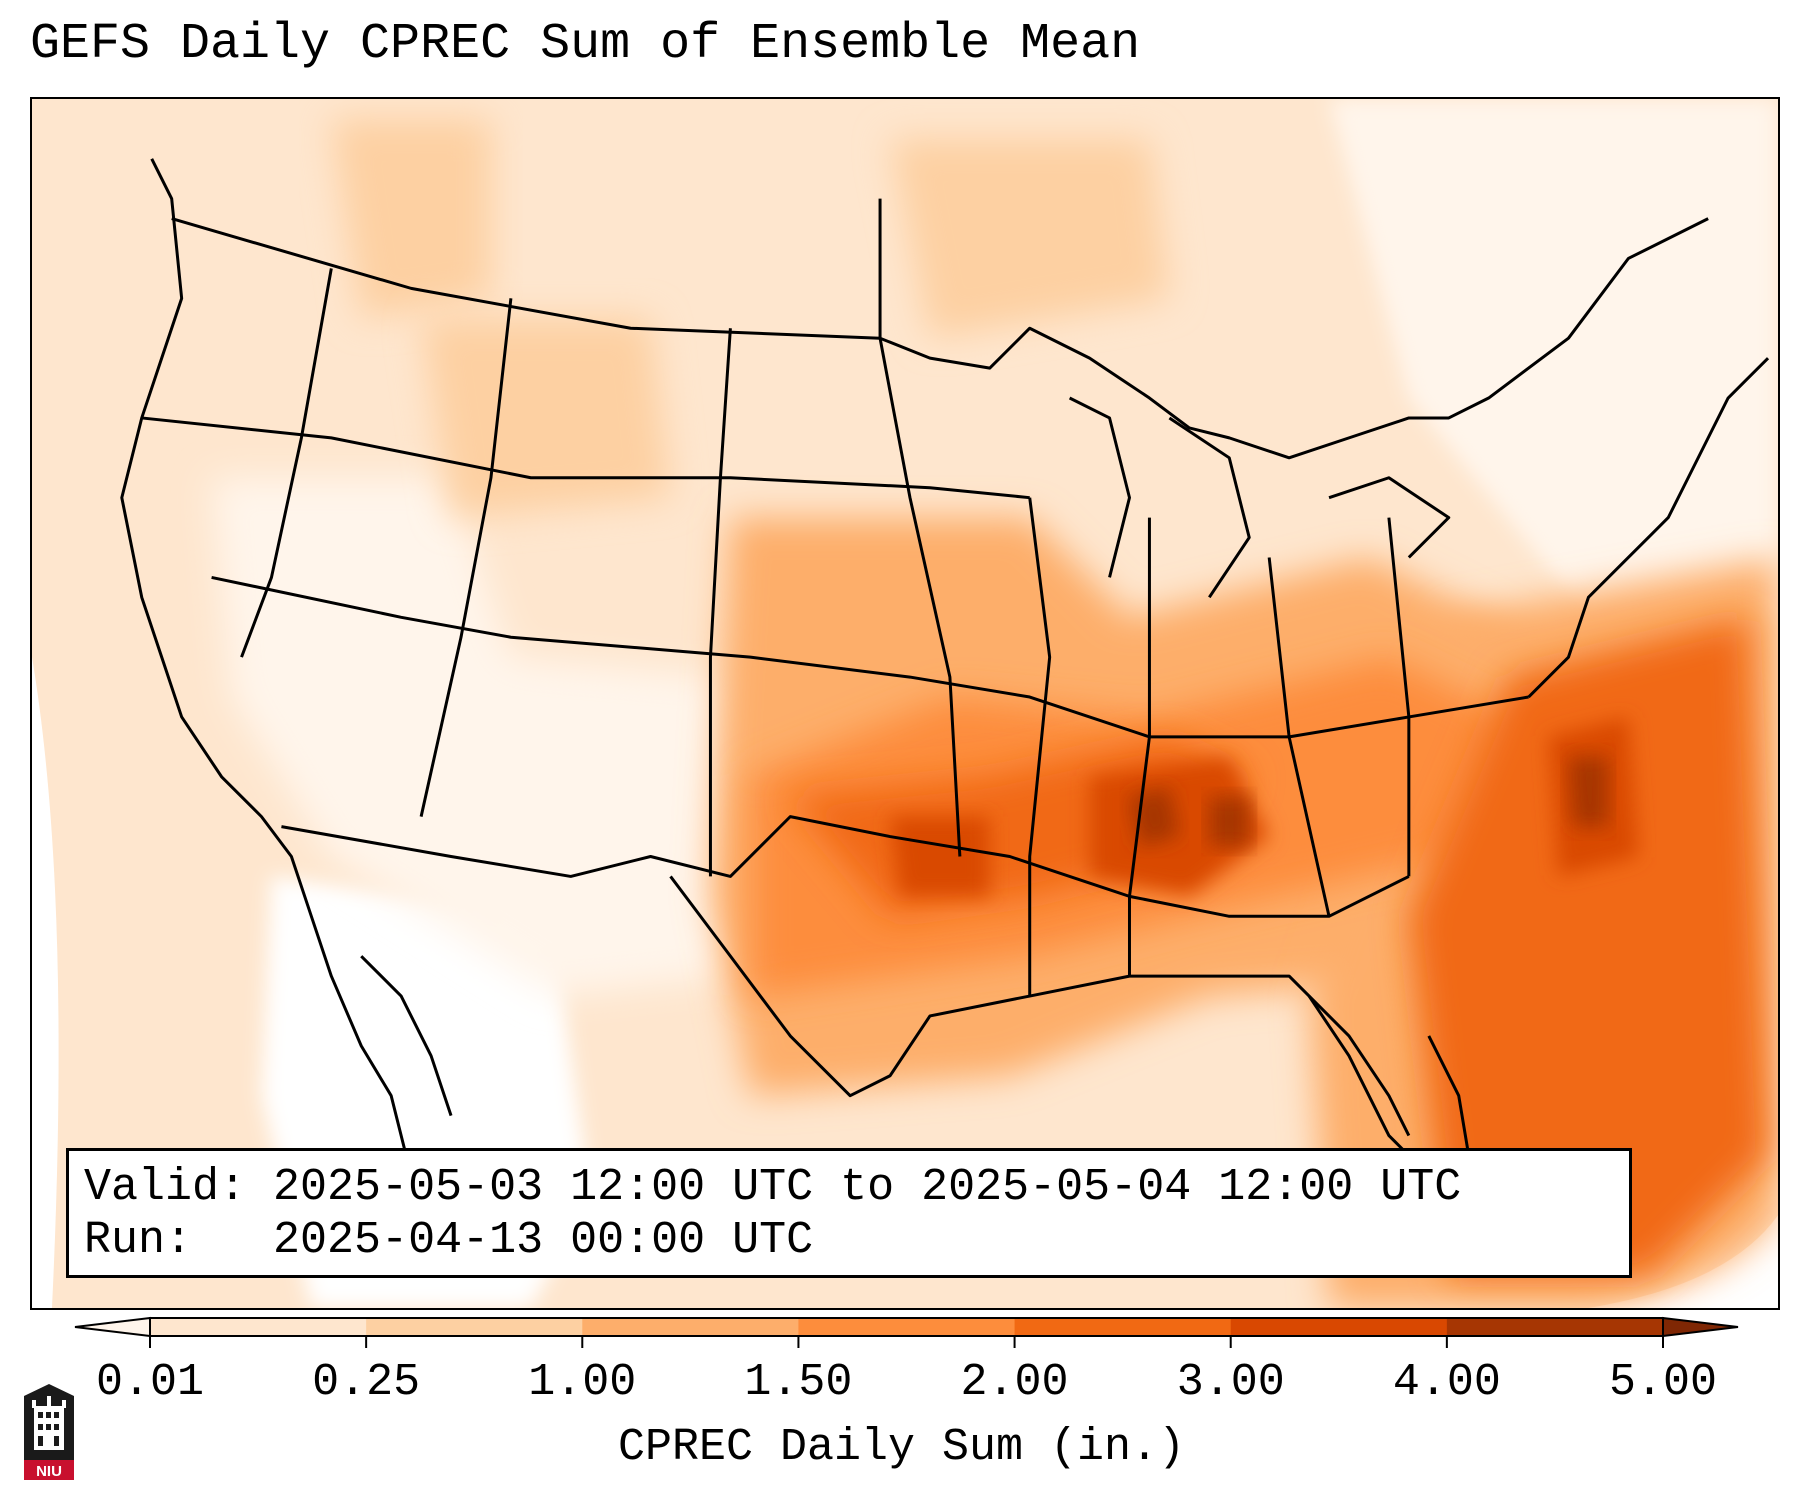 The image size is (1803, 1500). I want to click on colorbar-label: CPREC Daily Sum (in.), so click(901, 1447).